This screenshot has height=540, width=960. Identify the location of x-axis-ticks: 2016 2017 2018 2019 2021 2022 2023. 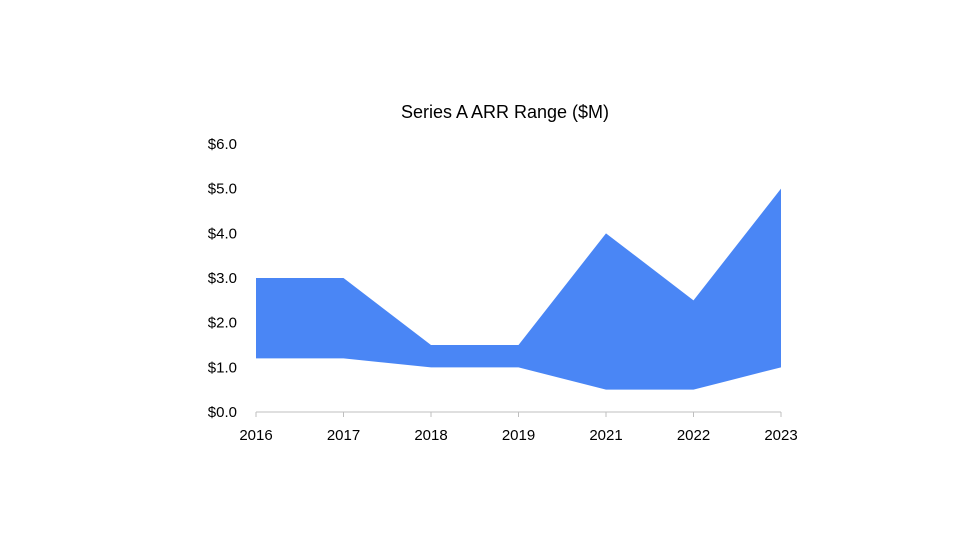
(518, 428).